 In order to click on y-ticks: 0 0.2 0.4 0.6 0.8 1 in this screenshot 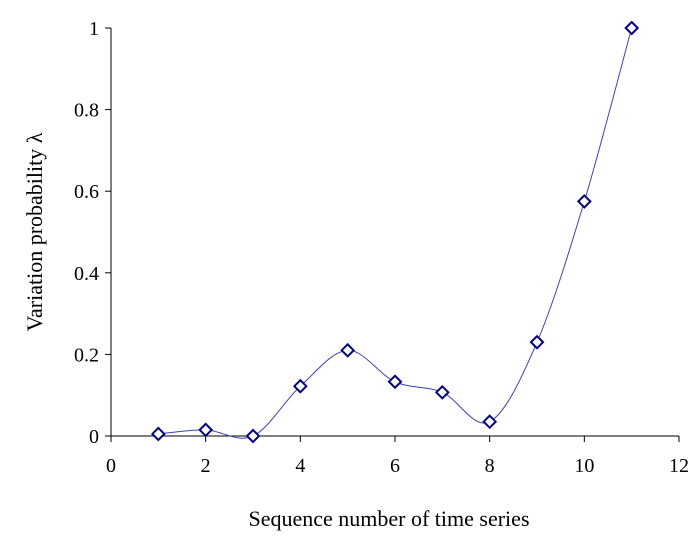, I will do `click(92, 233)`.